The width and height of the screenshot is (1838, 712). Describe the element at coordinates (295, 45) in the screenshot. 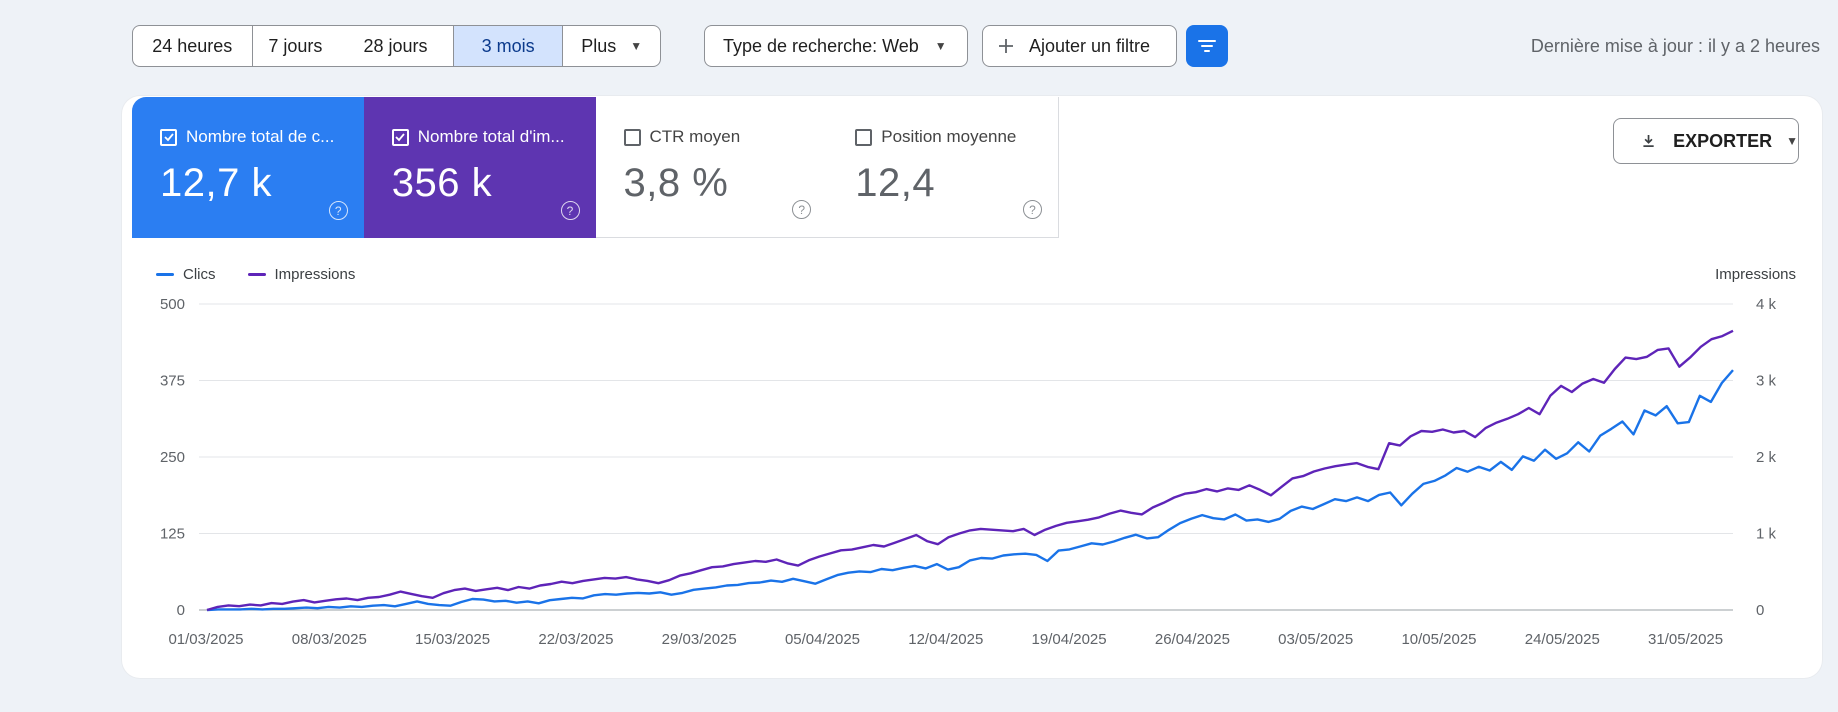

I see `range-7d-button: 7 jours` at that location.